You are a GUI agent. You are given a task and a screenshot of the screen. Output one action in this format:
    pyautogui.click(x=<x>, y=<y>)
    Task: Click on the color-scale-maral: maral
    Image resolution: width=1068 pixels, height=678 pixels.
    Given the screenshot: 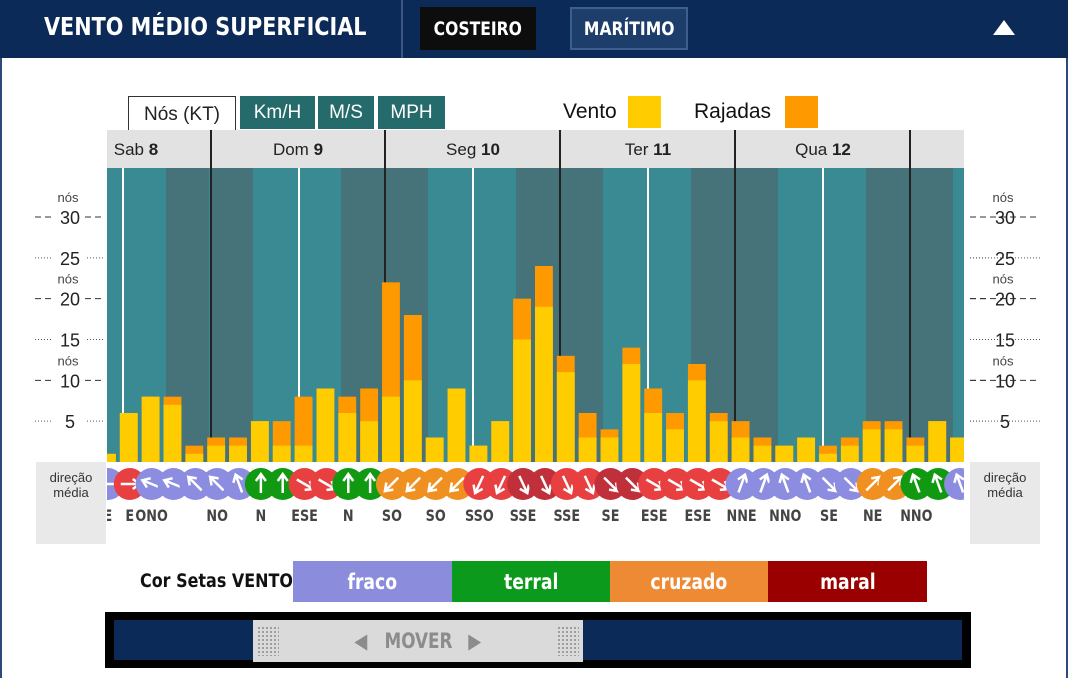 What is the action you would take?
    pyautogui.click(x=847, y=581)
    